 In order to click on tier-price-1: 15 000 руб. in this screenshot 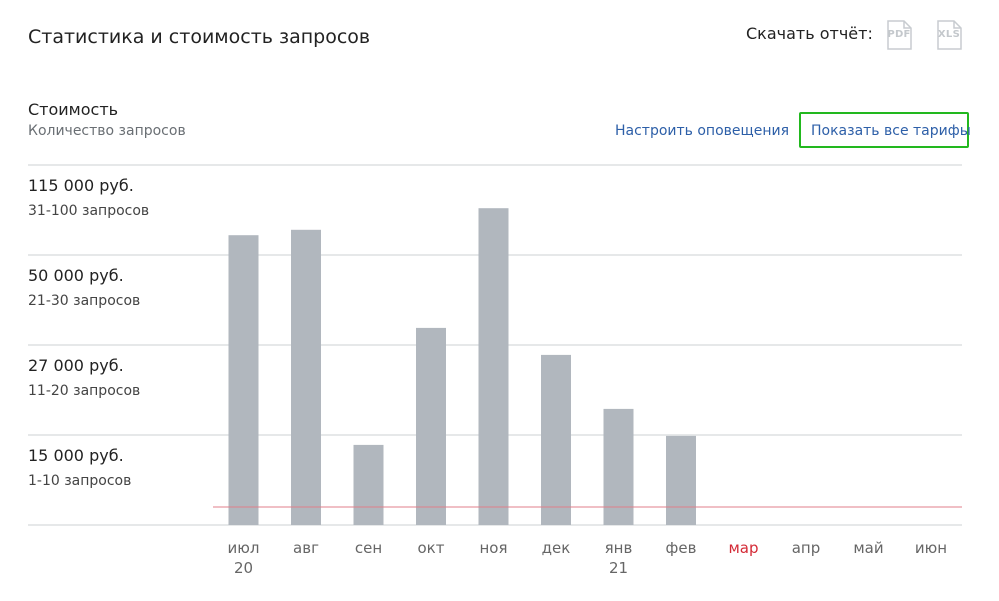, I will do `click(76, 455)`.